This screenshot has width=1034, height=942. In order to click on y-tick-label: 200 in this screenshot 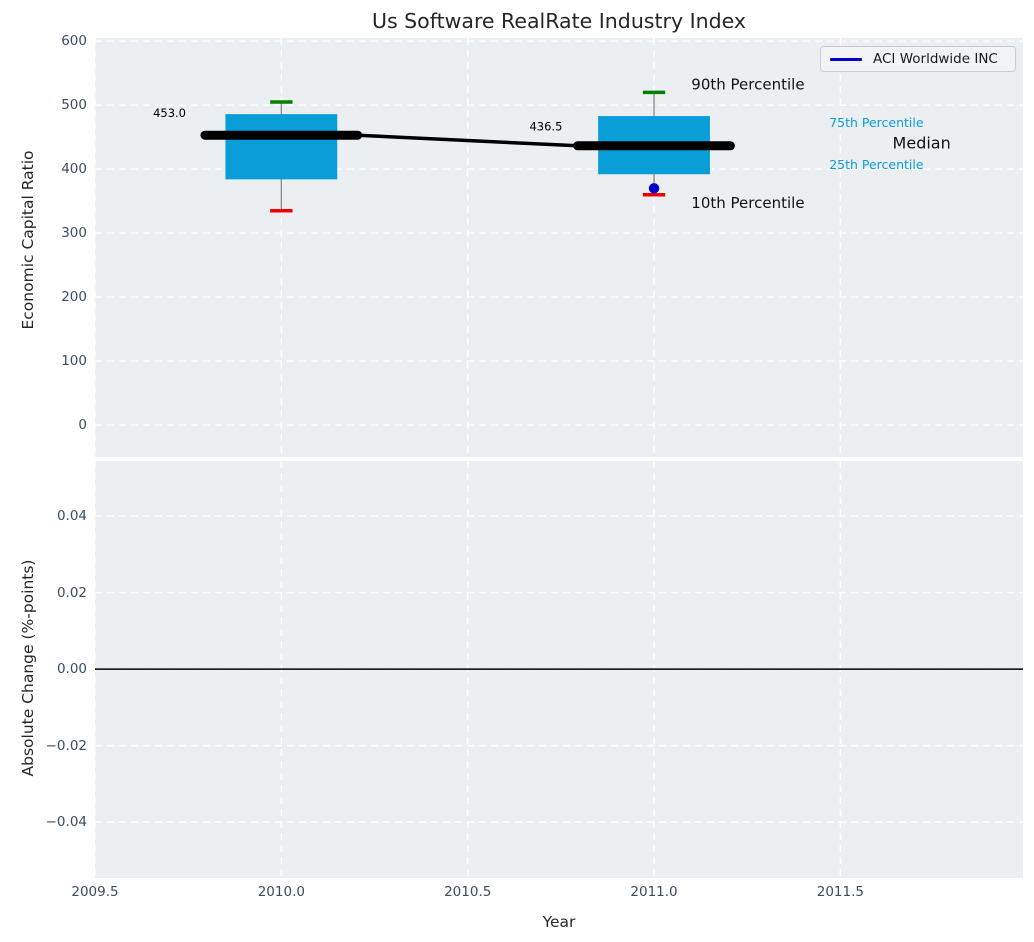, I will do `click(74, 297)`.